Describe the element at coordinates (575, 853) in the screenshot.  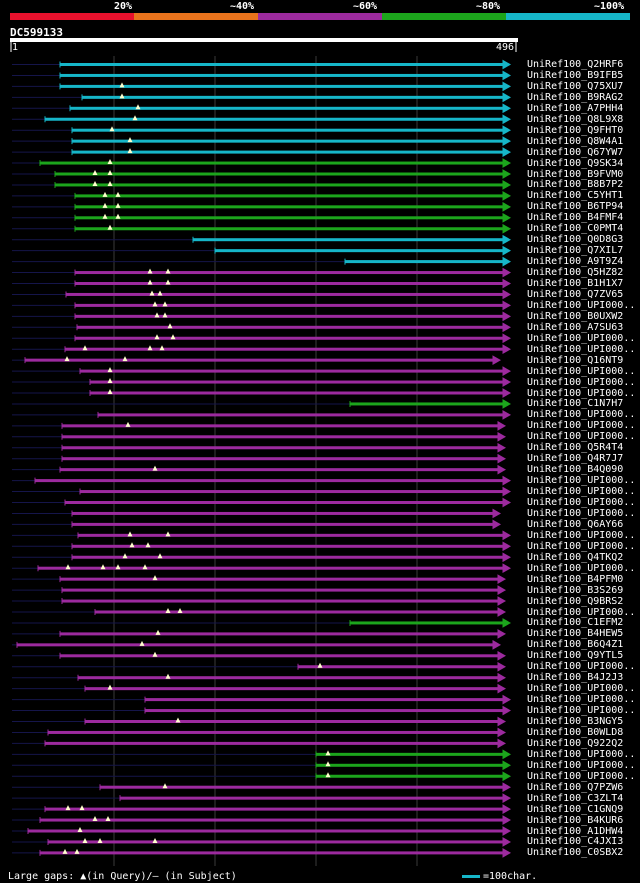
I see `hit-label: UniRef100_C0SBX2` at that location.